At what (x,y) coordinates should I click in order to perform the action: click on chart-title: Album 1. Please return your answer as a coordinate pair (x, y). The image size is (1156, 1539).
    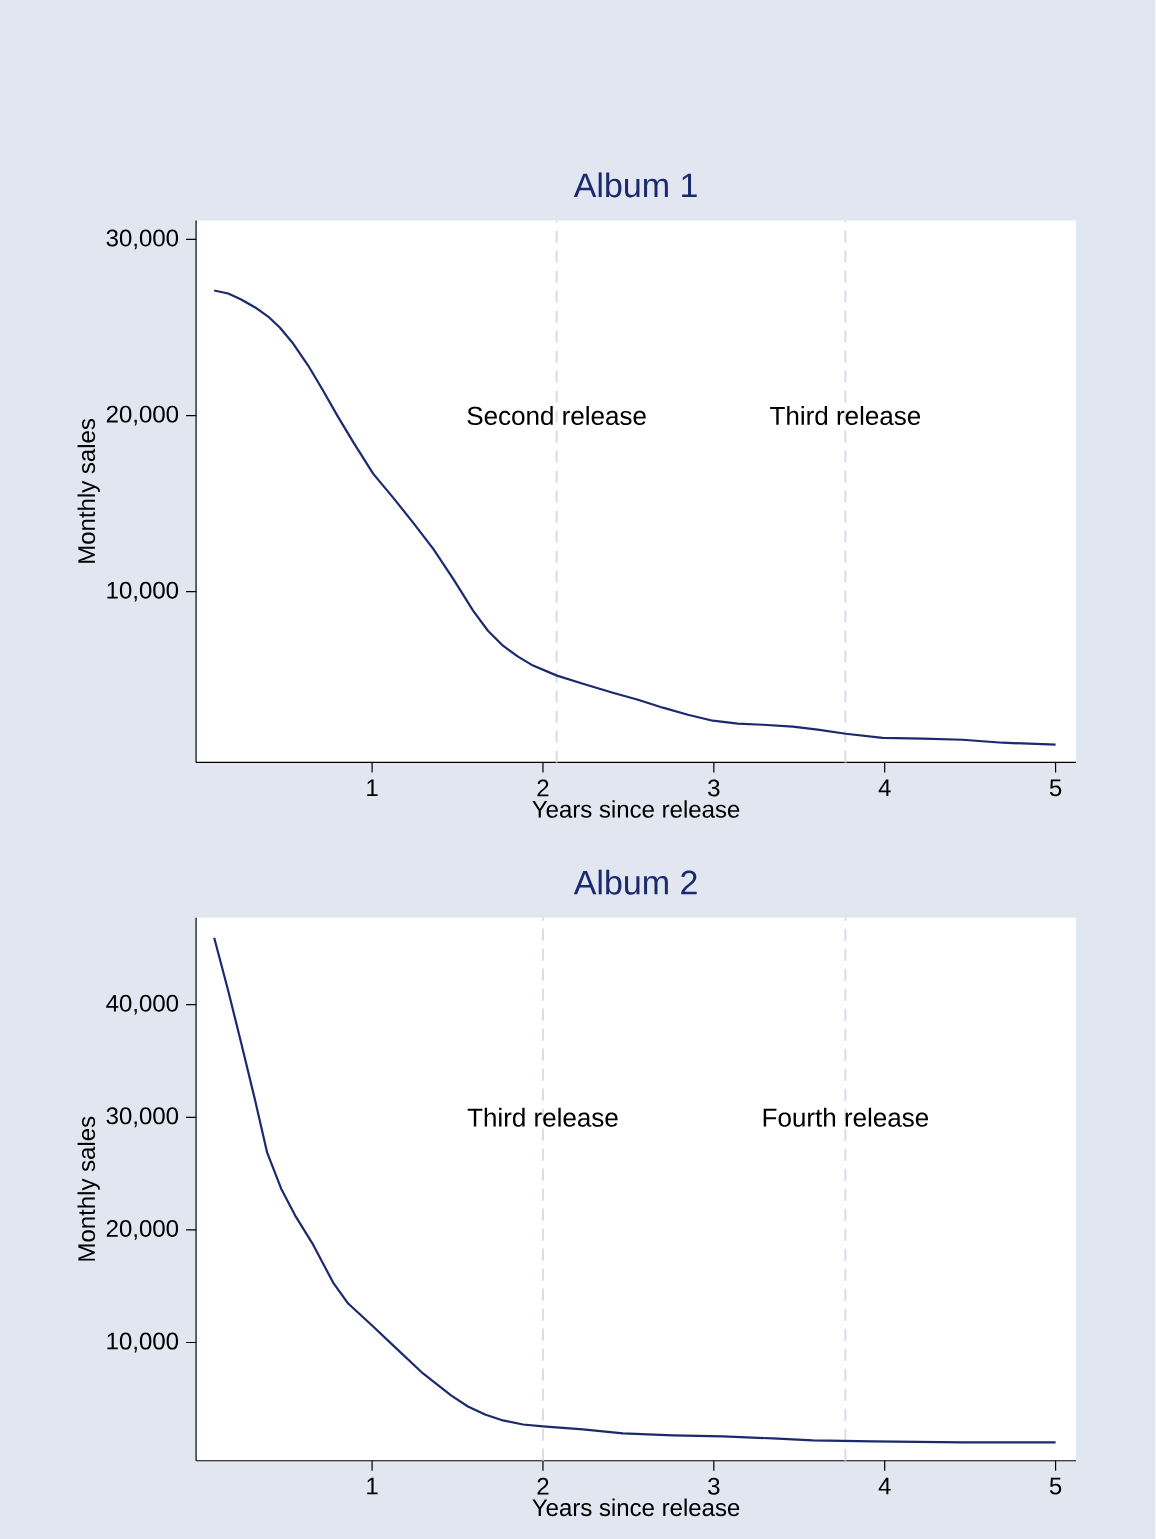
    Looking at the image, I should click on (635, 185).